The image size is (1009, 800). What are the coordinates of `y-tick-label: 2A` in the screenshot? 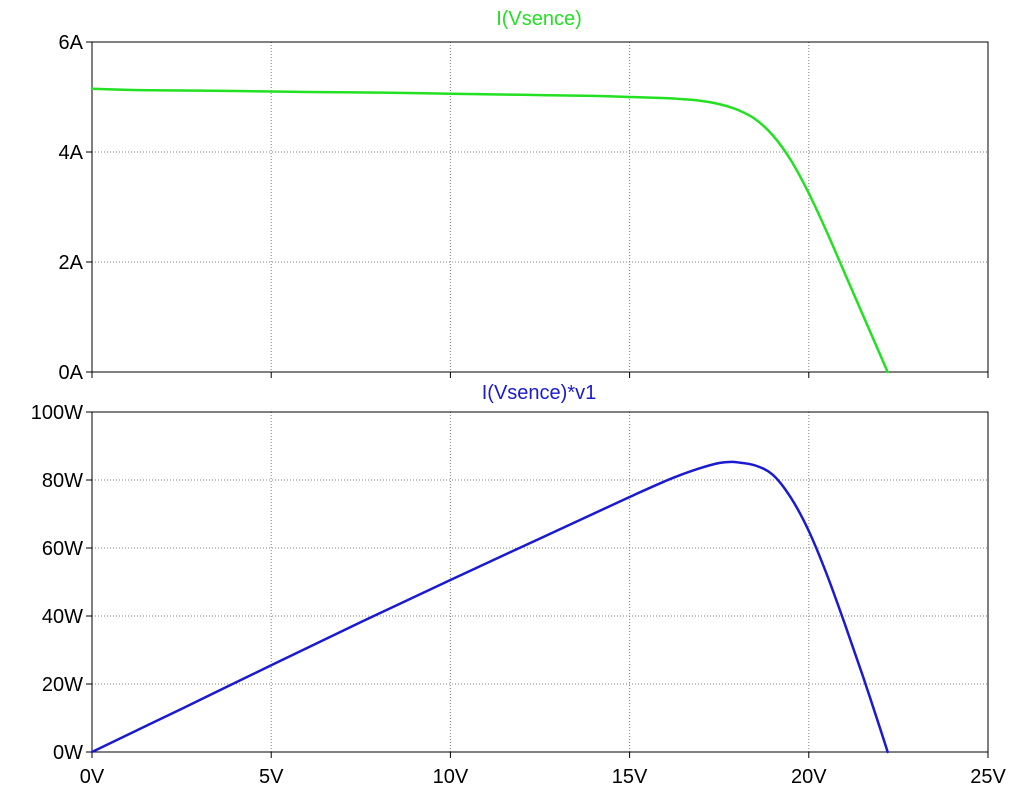 It's located at (71, 263).